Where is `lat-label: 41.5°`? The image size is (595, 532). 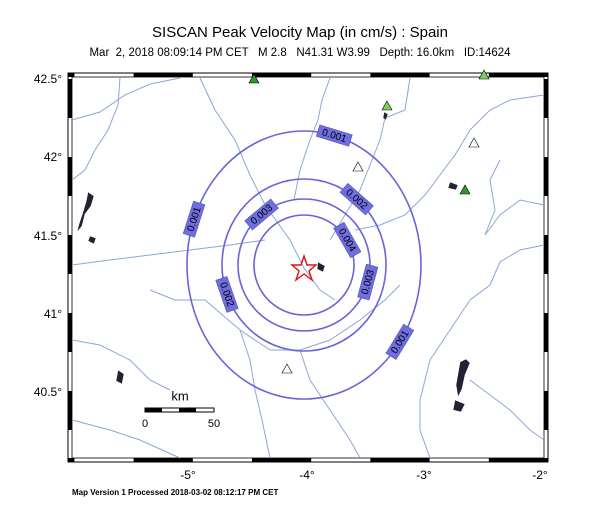 lat-label: 41.5° is located at coordinates (48, 236).